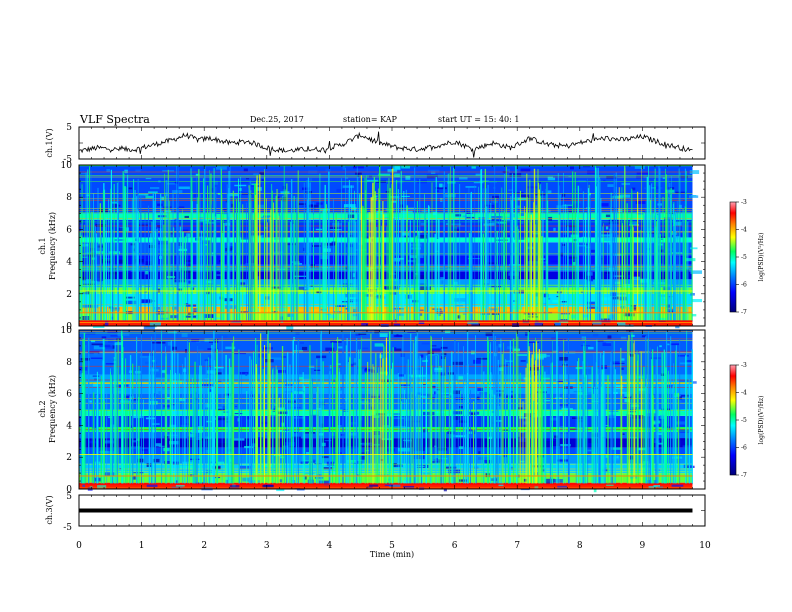  I want to click on station-label: station= KAP, so click(370, 119).